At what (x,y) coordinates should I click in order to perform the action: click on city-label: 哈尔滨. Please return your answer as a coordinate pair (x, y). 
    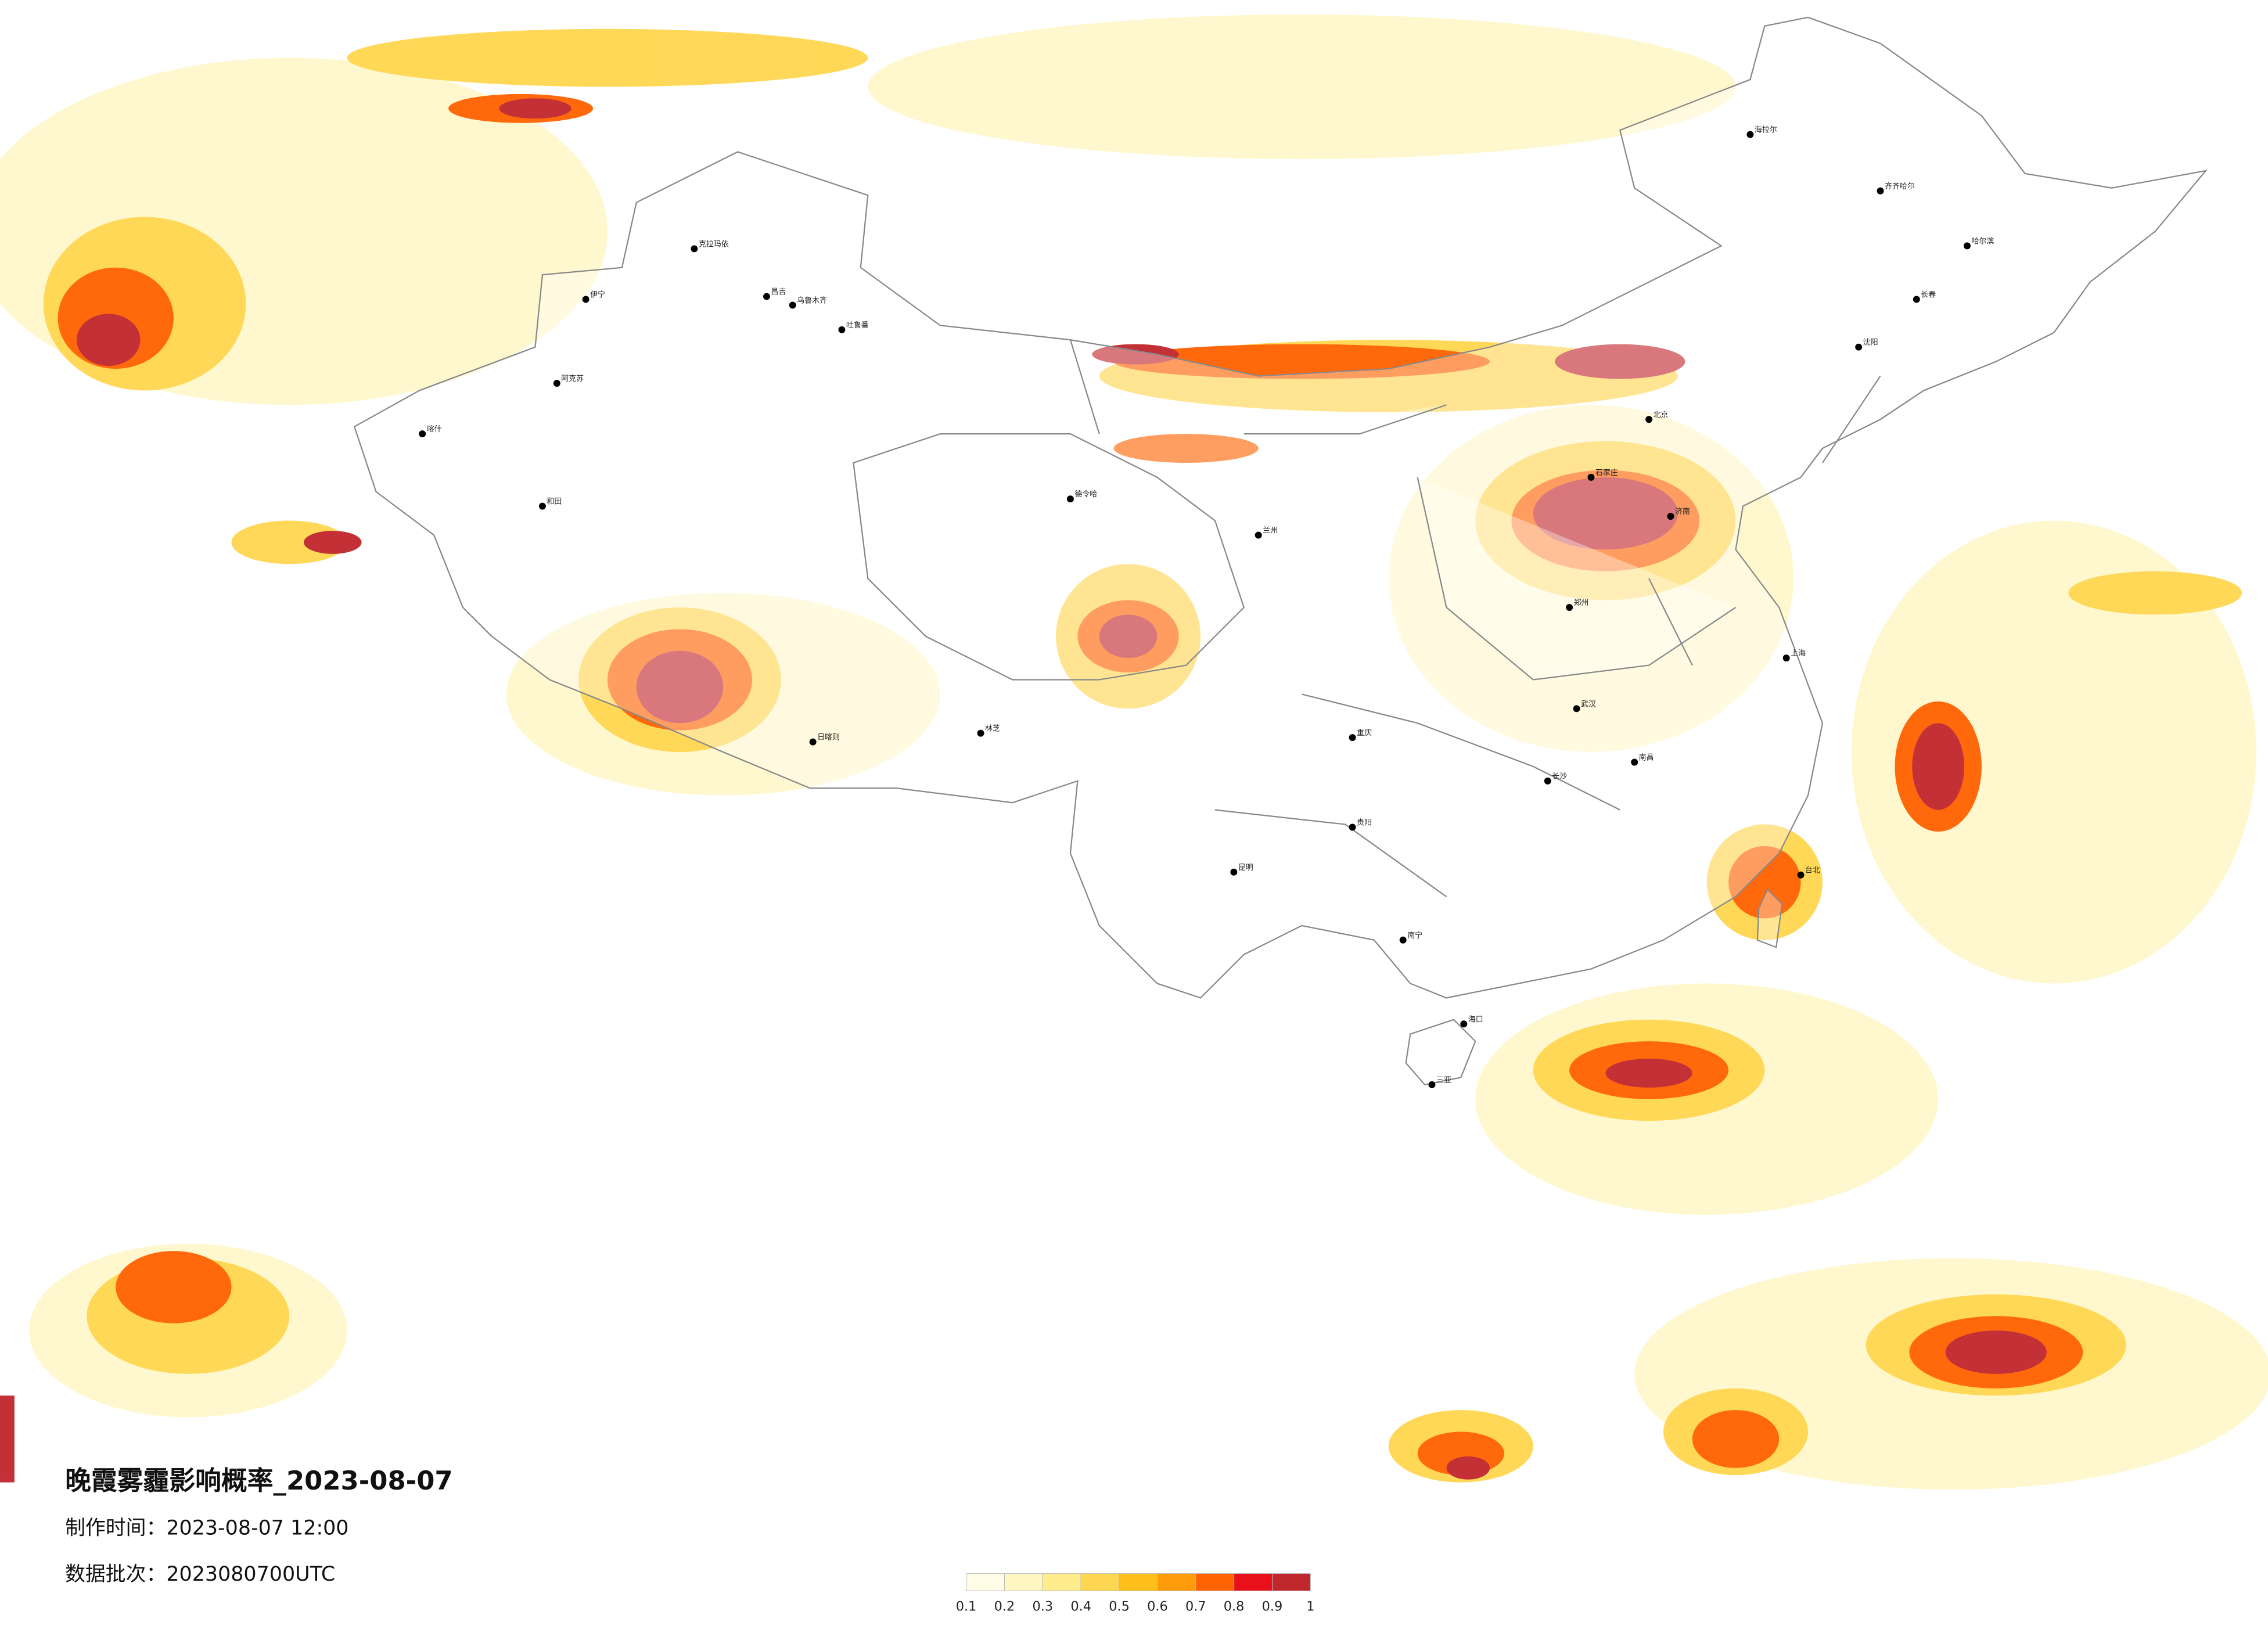
    Looking at the image, I should click on (1982, 241).